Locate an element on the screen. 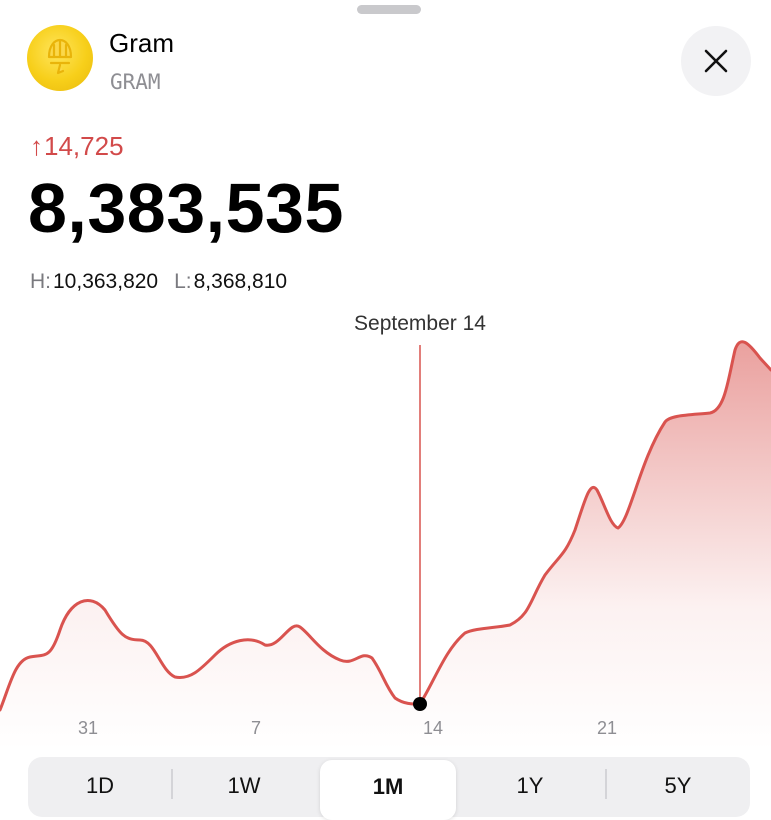  sheet-grabber is located at coordinates (389, 9).